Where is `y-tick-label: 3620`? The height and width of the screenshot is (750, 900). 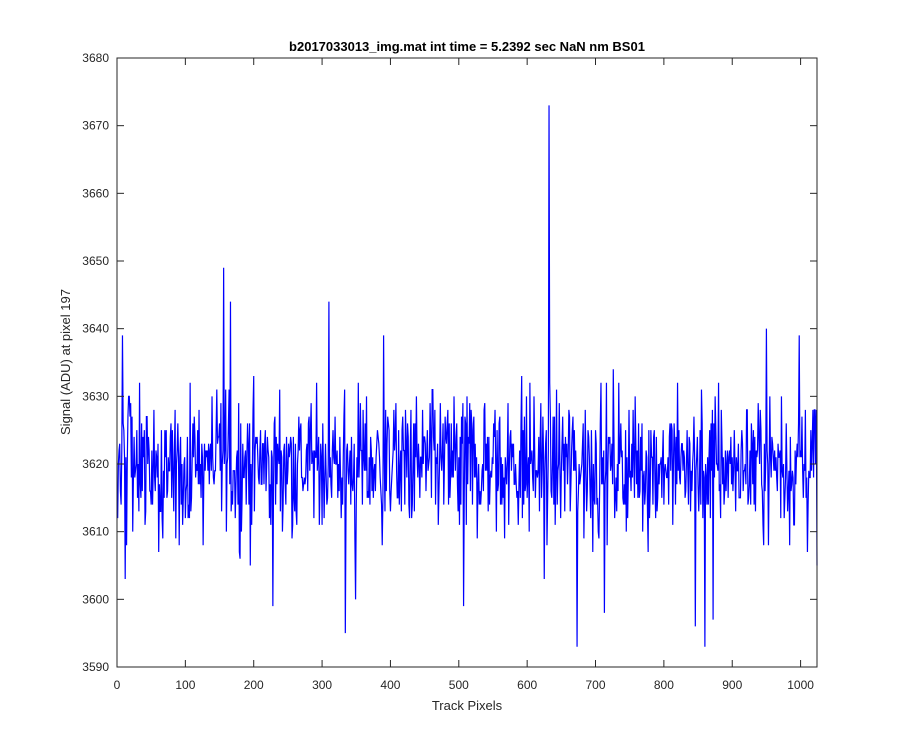 y-tick-label: 3620 is located at coordinates (95, 464).